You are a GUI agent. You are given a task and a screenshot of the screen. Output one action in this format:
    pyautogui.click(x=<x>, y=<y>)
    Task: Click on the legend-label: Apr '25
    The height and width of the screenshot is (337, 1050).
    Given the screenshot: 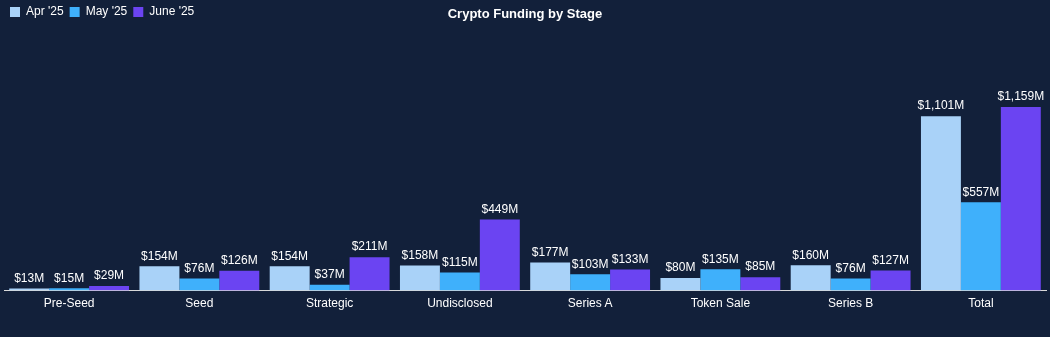 What is the action you would take?
    pyautogui.click(x=45, y=11)
    